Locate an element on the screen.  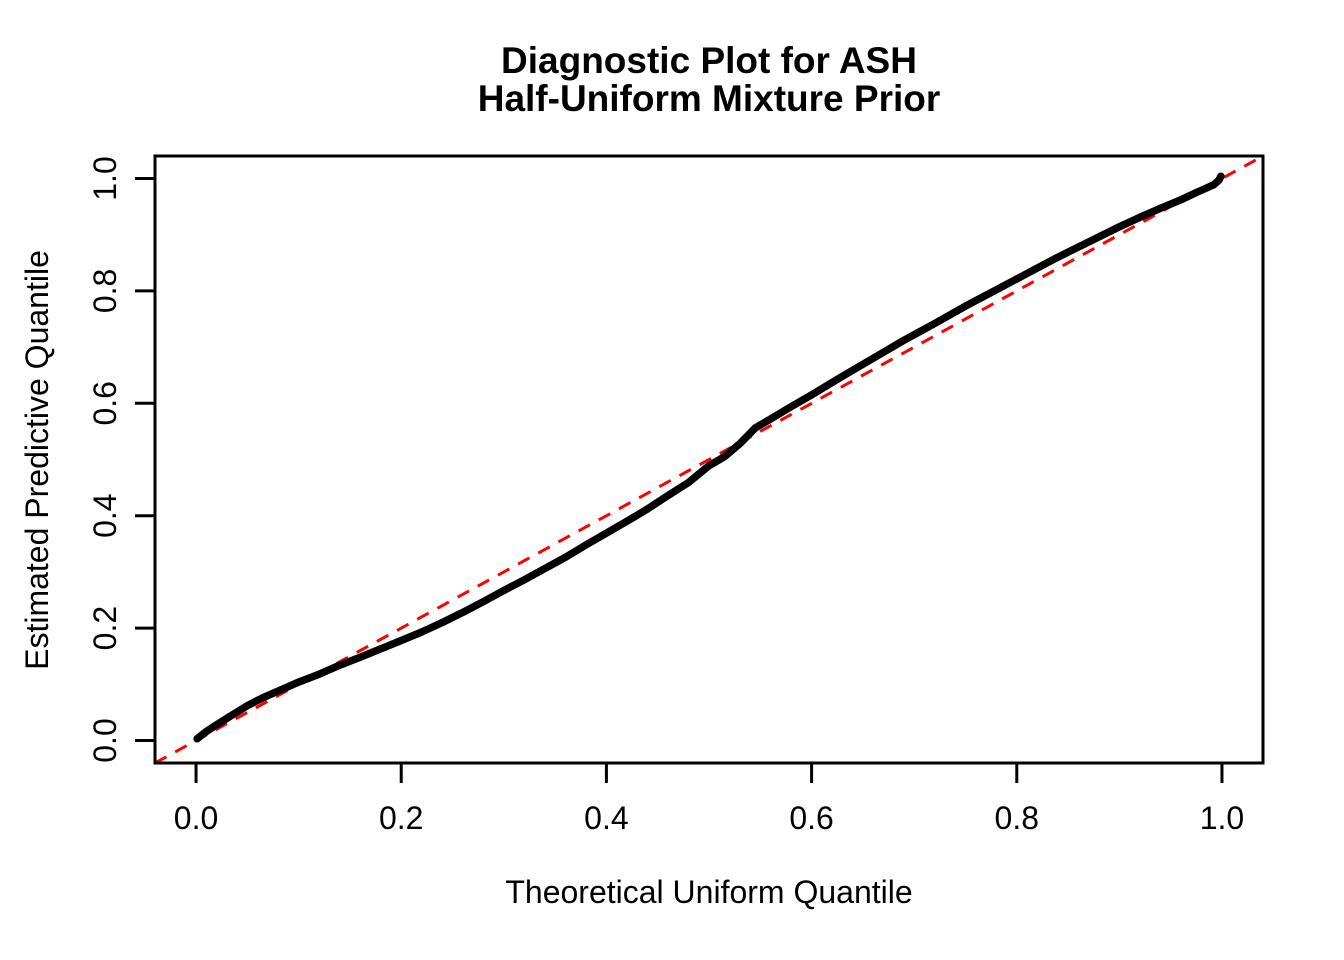
x-tick-label: 0.8 is located at coordinates (1017, 818).